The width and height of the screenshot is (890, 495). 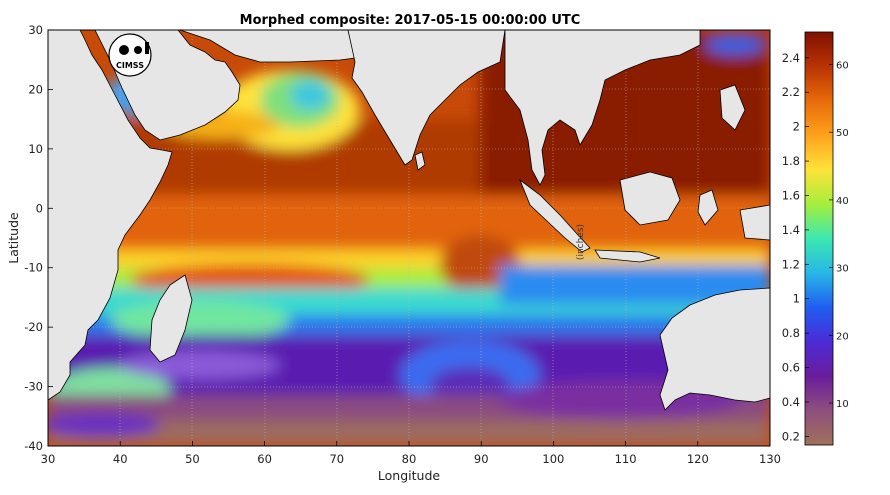 What do you see at coordinates (420, 161) in the screenshot?
I see `sri-lanka-landmass` at bounding box center [420, 161].